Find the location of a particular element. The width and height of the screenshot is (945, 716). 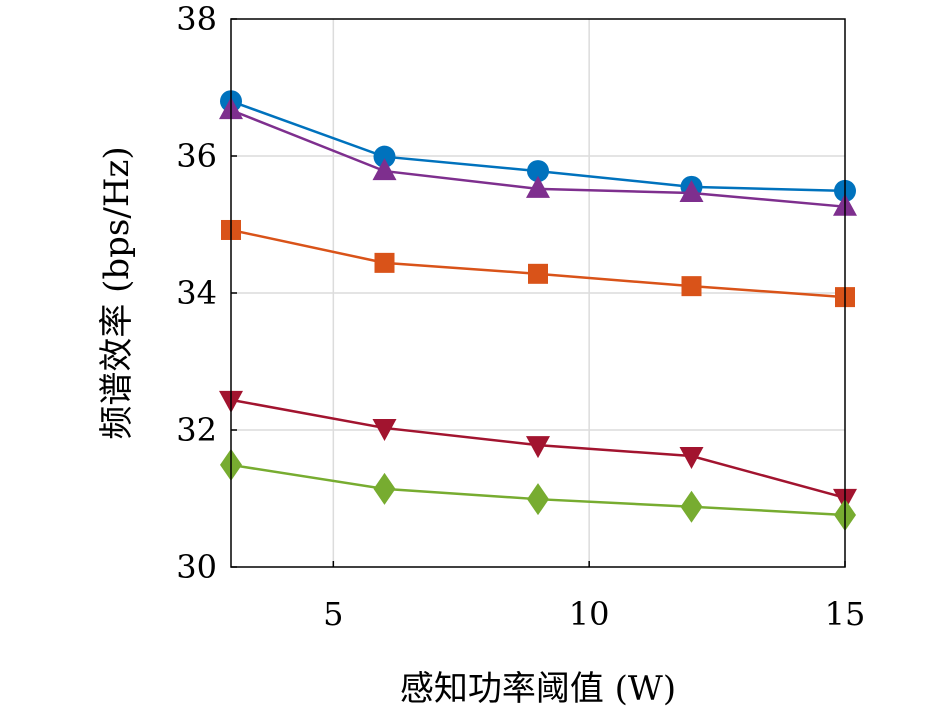

y-tick-label: 34 is located at coordinates (196, 293).